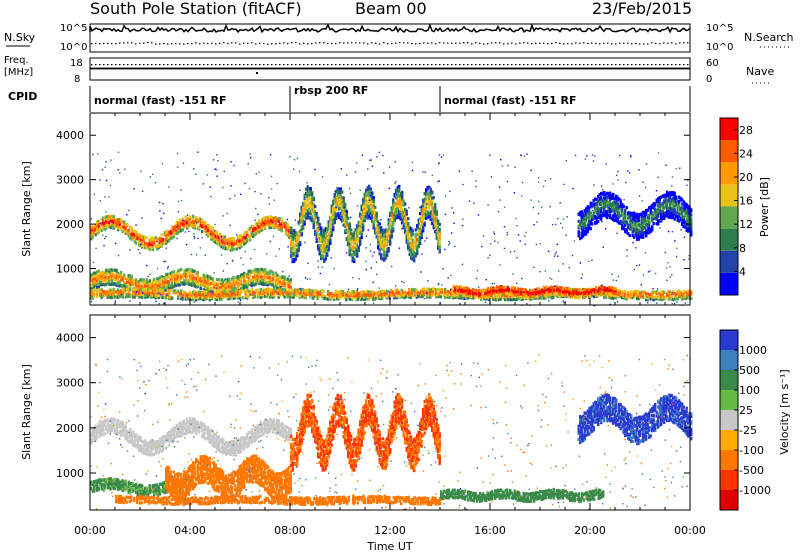 Image resolution: width=800 pixels, height=554 pixels. I want to click on nave-tick-top: 60, so click(712, 63).